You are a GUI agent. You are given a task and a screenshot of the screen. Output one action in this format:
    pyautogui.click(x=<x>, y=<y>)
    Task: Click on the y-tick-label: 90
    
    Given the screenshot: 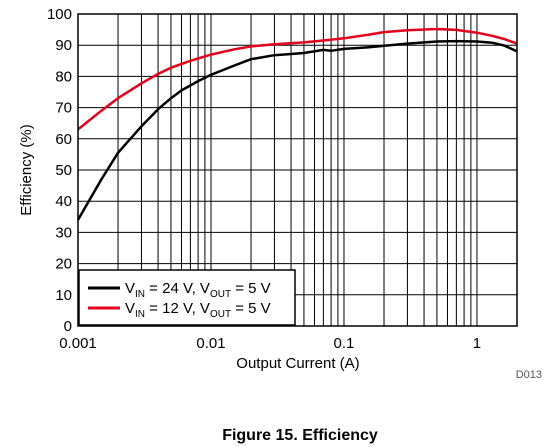 What is the action you would take?
    pyautogui.click(x=63, y=45)
    